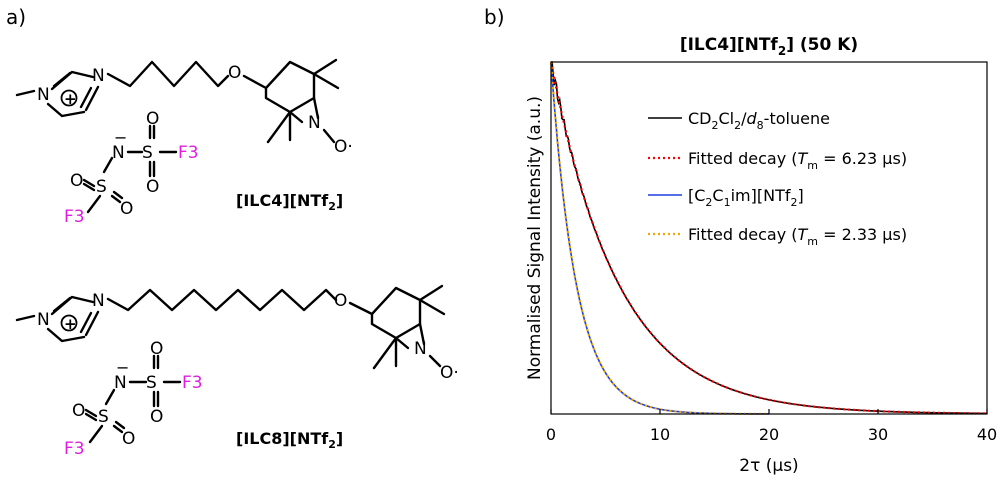 Image resolution: width=1000 pixels, height=483 pixels. Describe the element at coordinates (769, 46) in the screenshot. I see `chart-title: [ILC4][NTf2] (50 K)` at that location.